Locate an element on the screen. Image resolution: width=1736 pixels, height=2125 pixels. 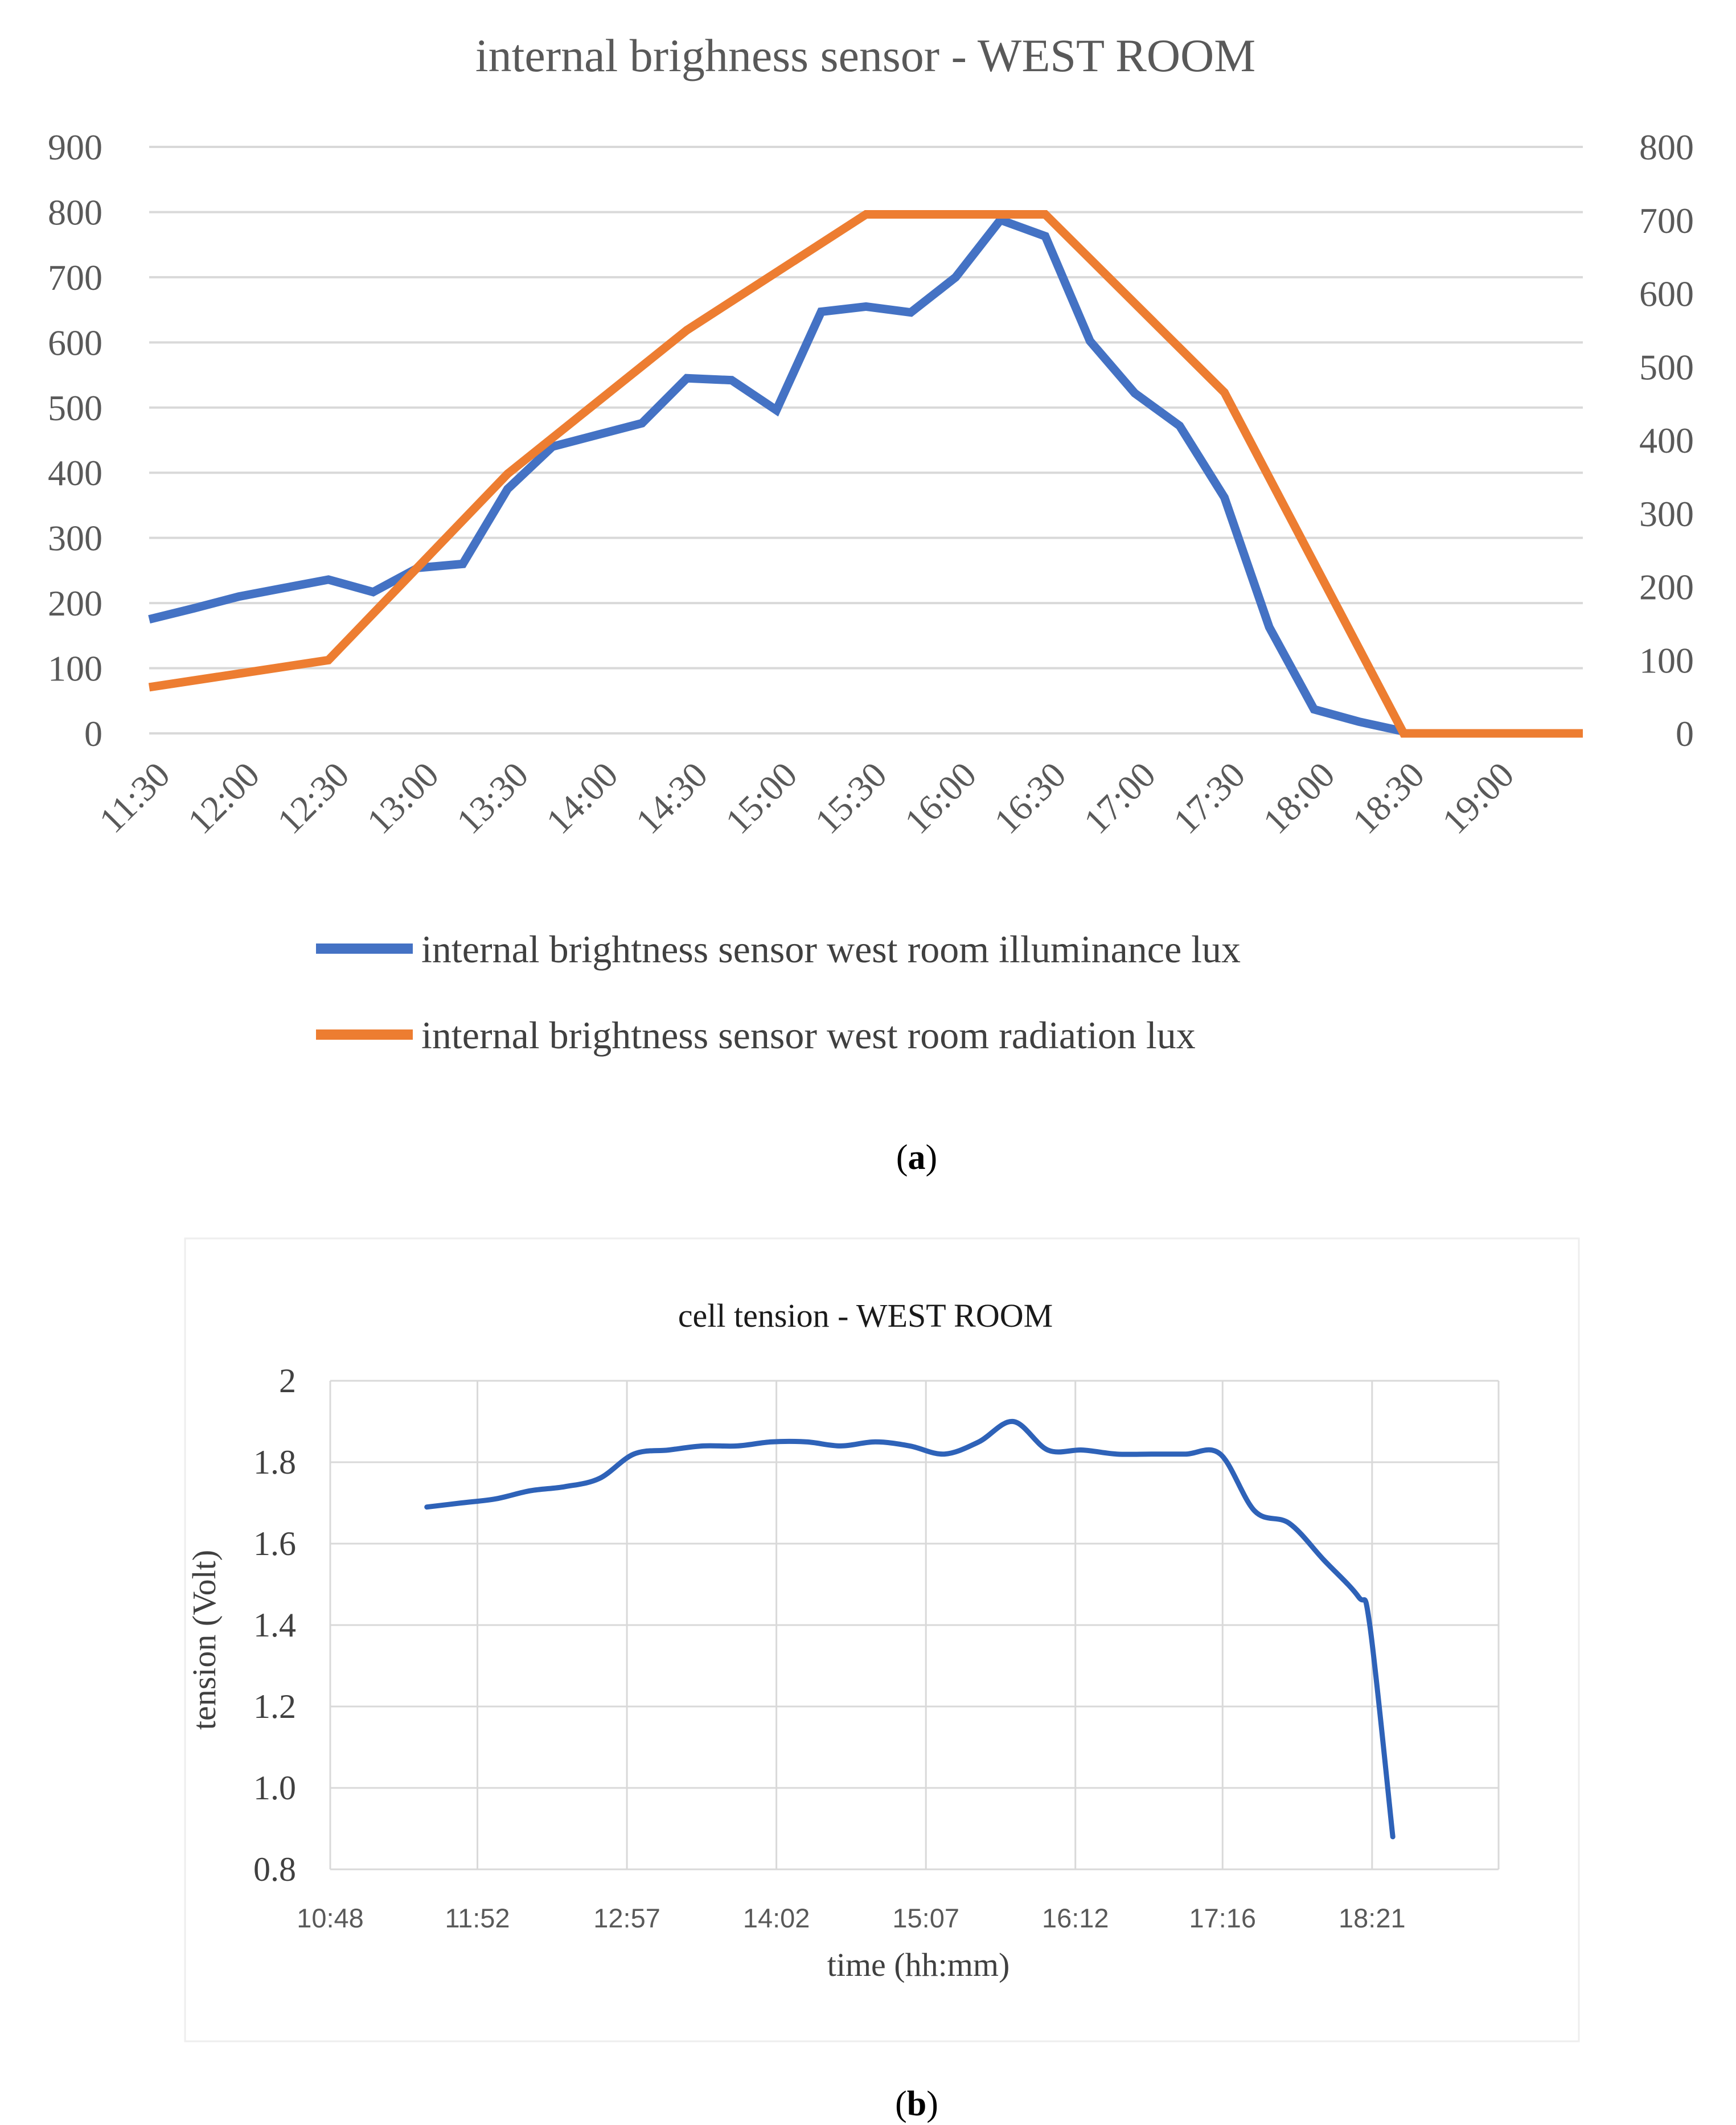
y-left-tick-label: 800 is located at coordinates (75, 212).